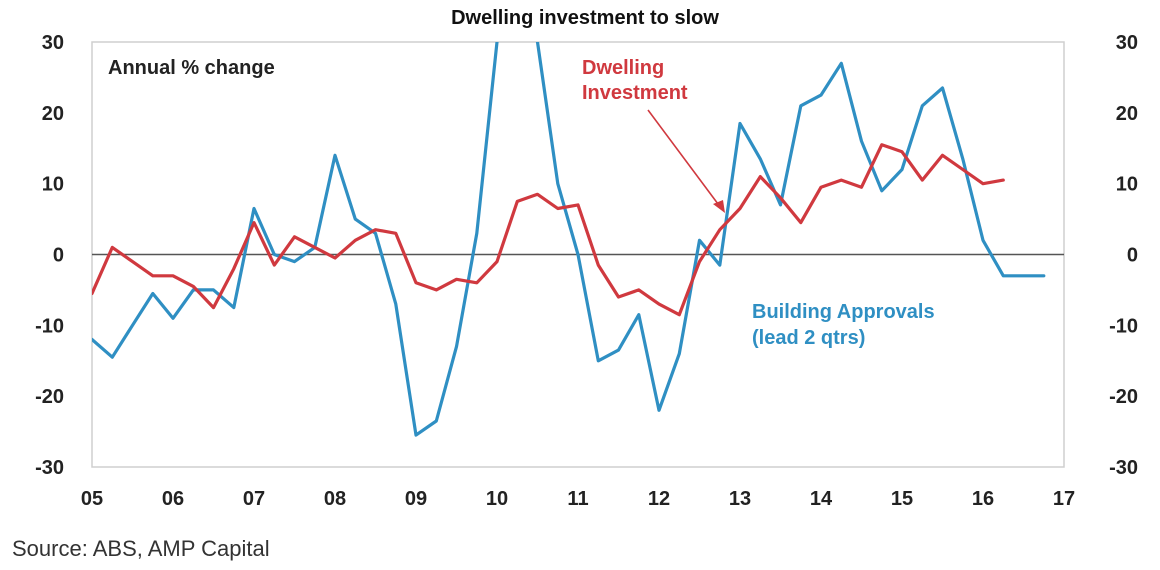 This screenshot has height=570, width=1160. What do you see at coordinates (719, 206) in the screenshot?
I see `dwelling-pointer-arrowhead` at bounding box center [719, 206].